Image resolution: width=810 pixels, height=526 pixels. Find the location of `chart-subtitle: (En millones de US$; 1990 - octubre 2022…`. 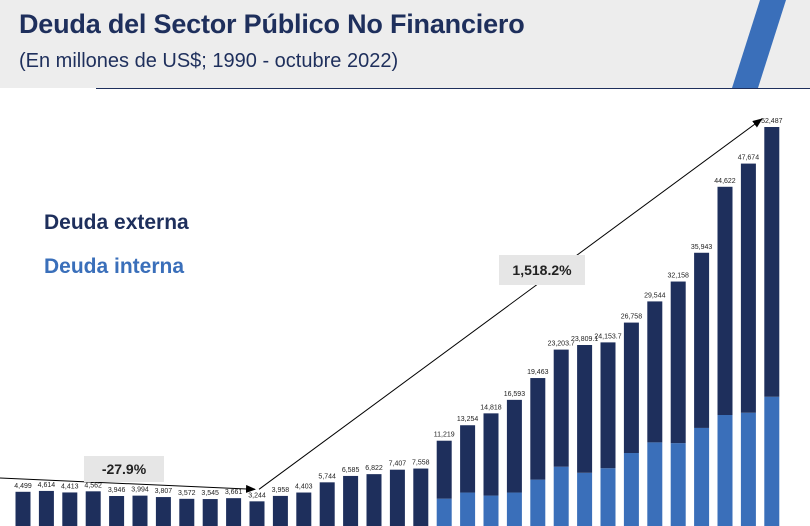

chart-subtitle: (En millones de US$; 1990 - octubre 2022… is located at coordinates (209, 61).